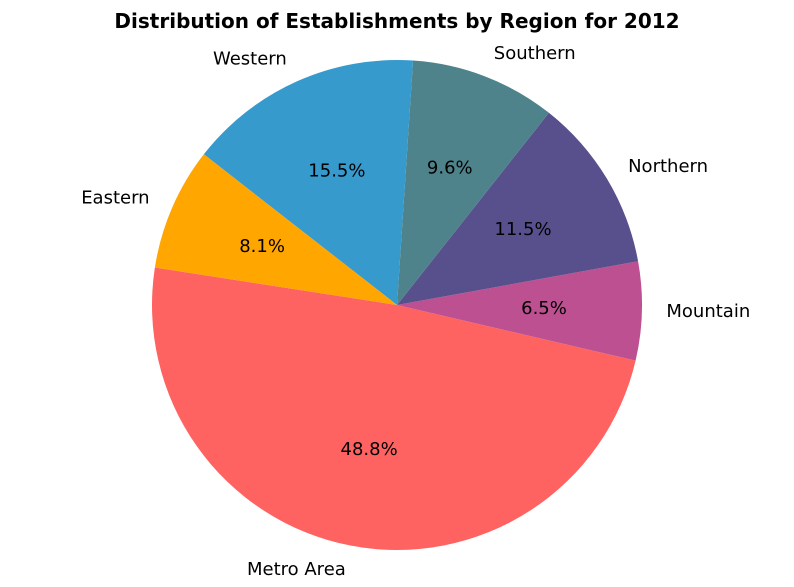 The height and width of the screenshot is (587, 794). I want to click on pie-category-label-mountain: Mountain, so click(708, 311).